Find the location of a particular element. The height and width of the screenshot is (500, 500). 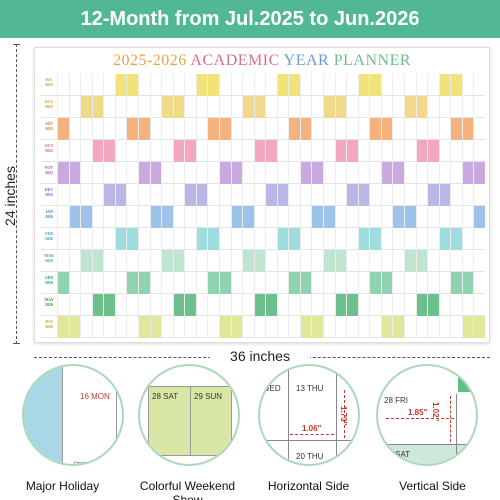

detail-weekend: 28 SAT 29 SUN is located at coordinates (184, 415).